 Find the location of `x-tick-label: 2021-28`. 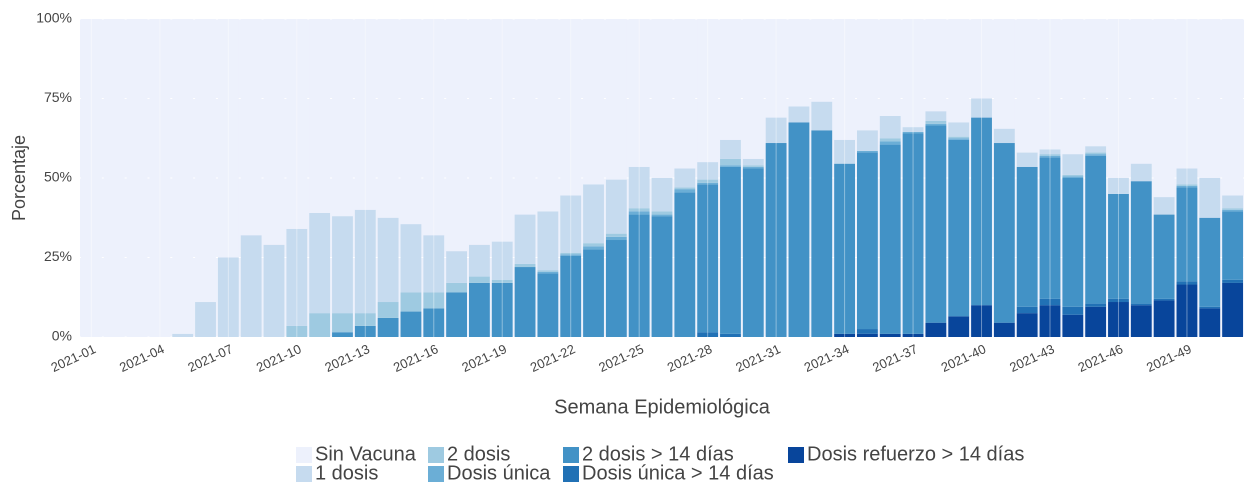

x-tick-label: 2021-28 is located at coordinates (690, 358).